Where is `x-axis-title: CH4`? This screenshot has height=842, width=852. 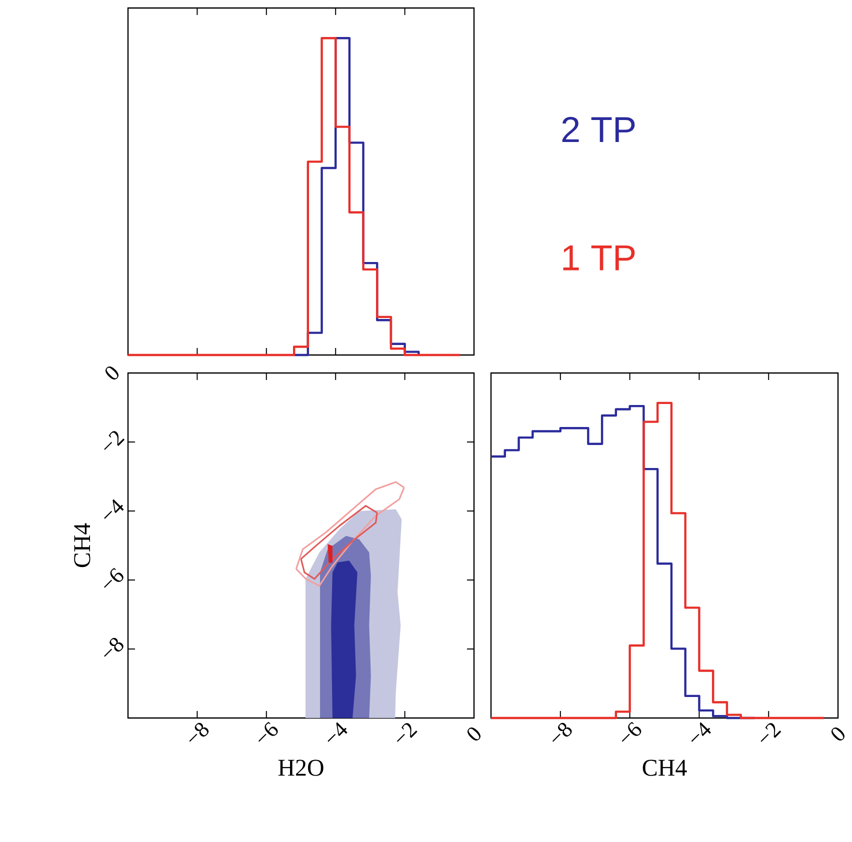
x-axis-title: CH4 is located at coordinates (664, 768).